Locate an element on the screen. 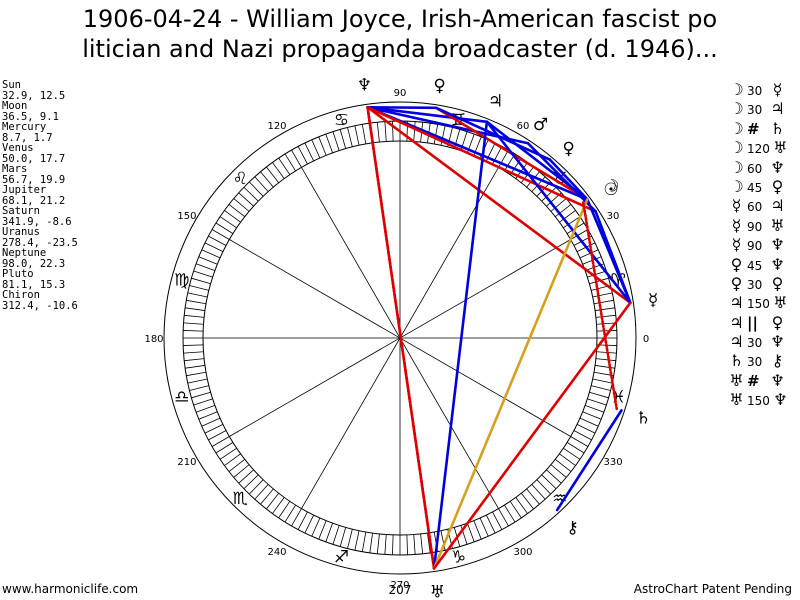 The height and width of the screenshot is (600, 800). planet-glyph-jupiter: ♃ is located at coordinates (495, 101).